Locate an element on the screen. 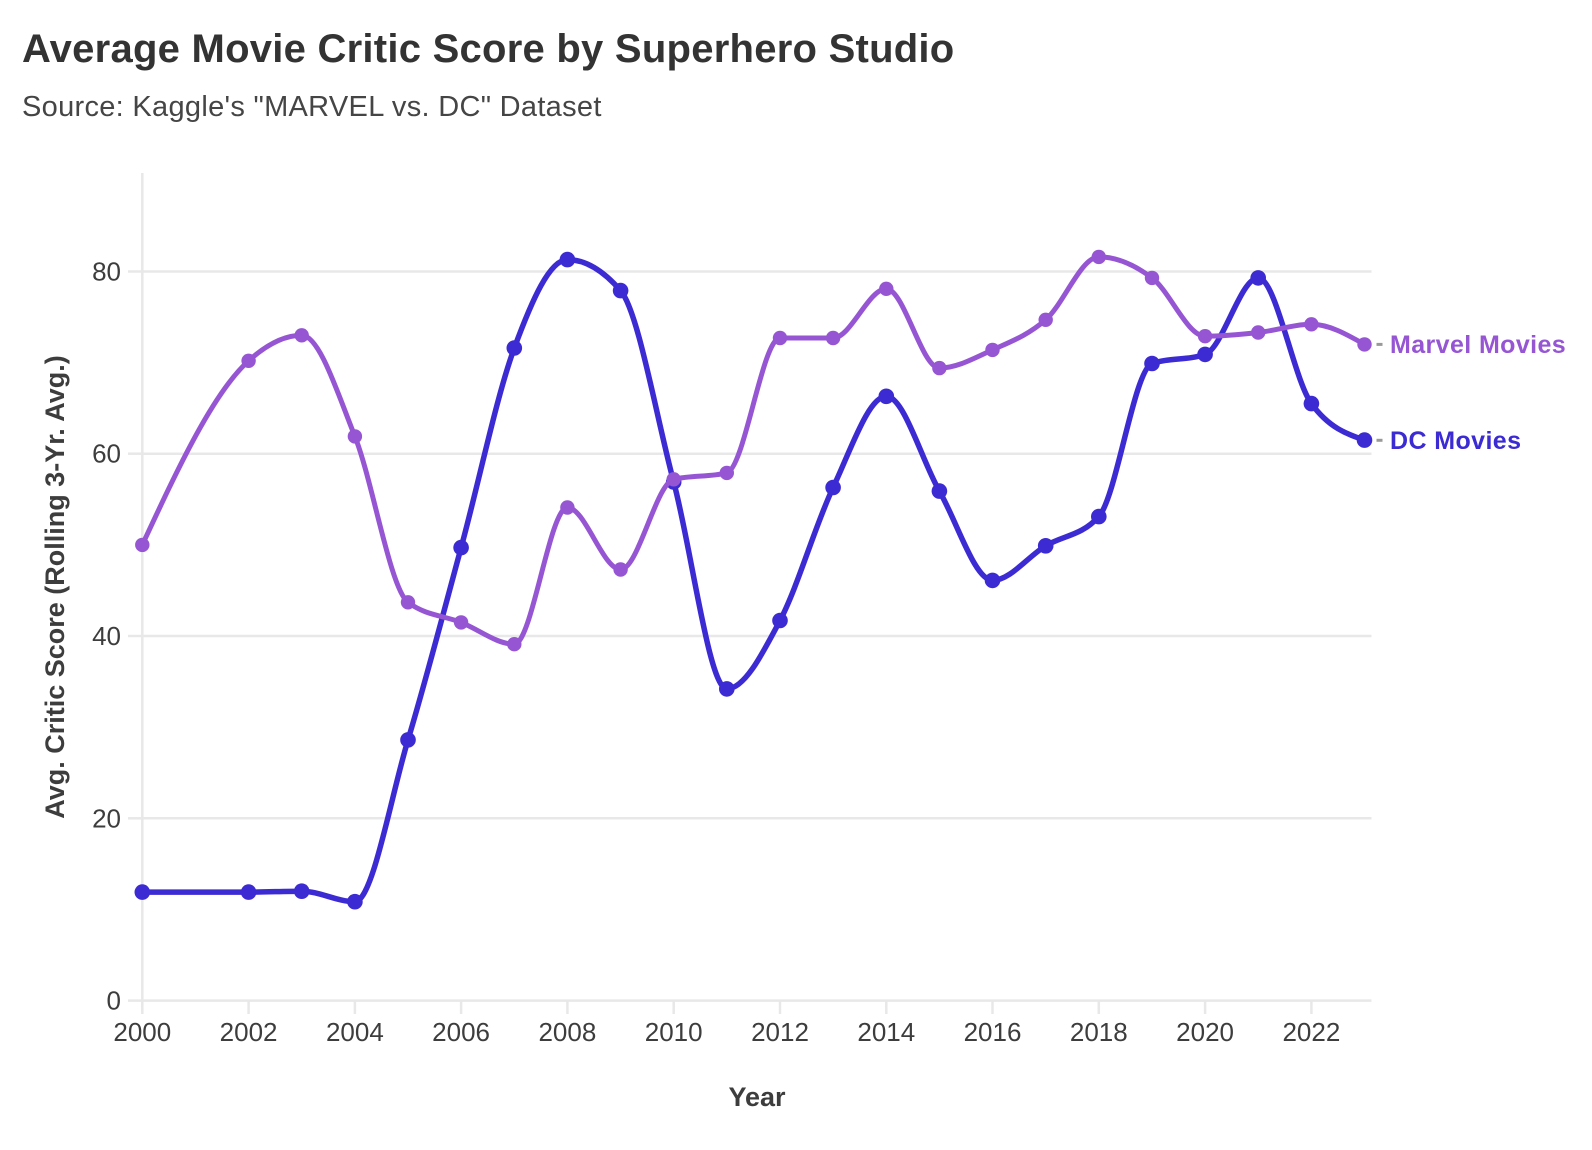 This screenshot has width=1592, height=1150. svg-text: 2006 is located at coordinates (461, 1032).